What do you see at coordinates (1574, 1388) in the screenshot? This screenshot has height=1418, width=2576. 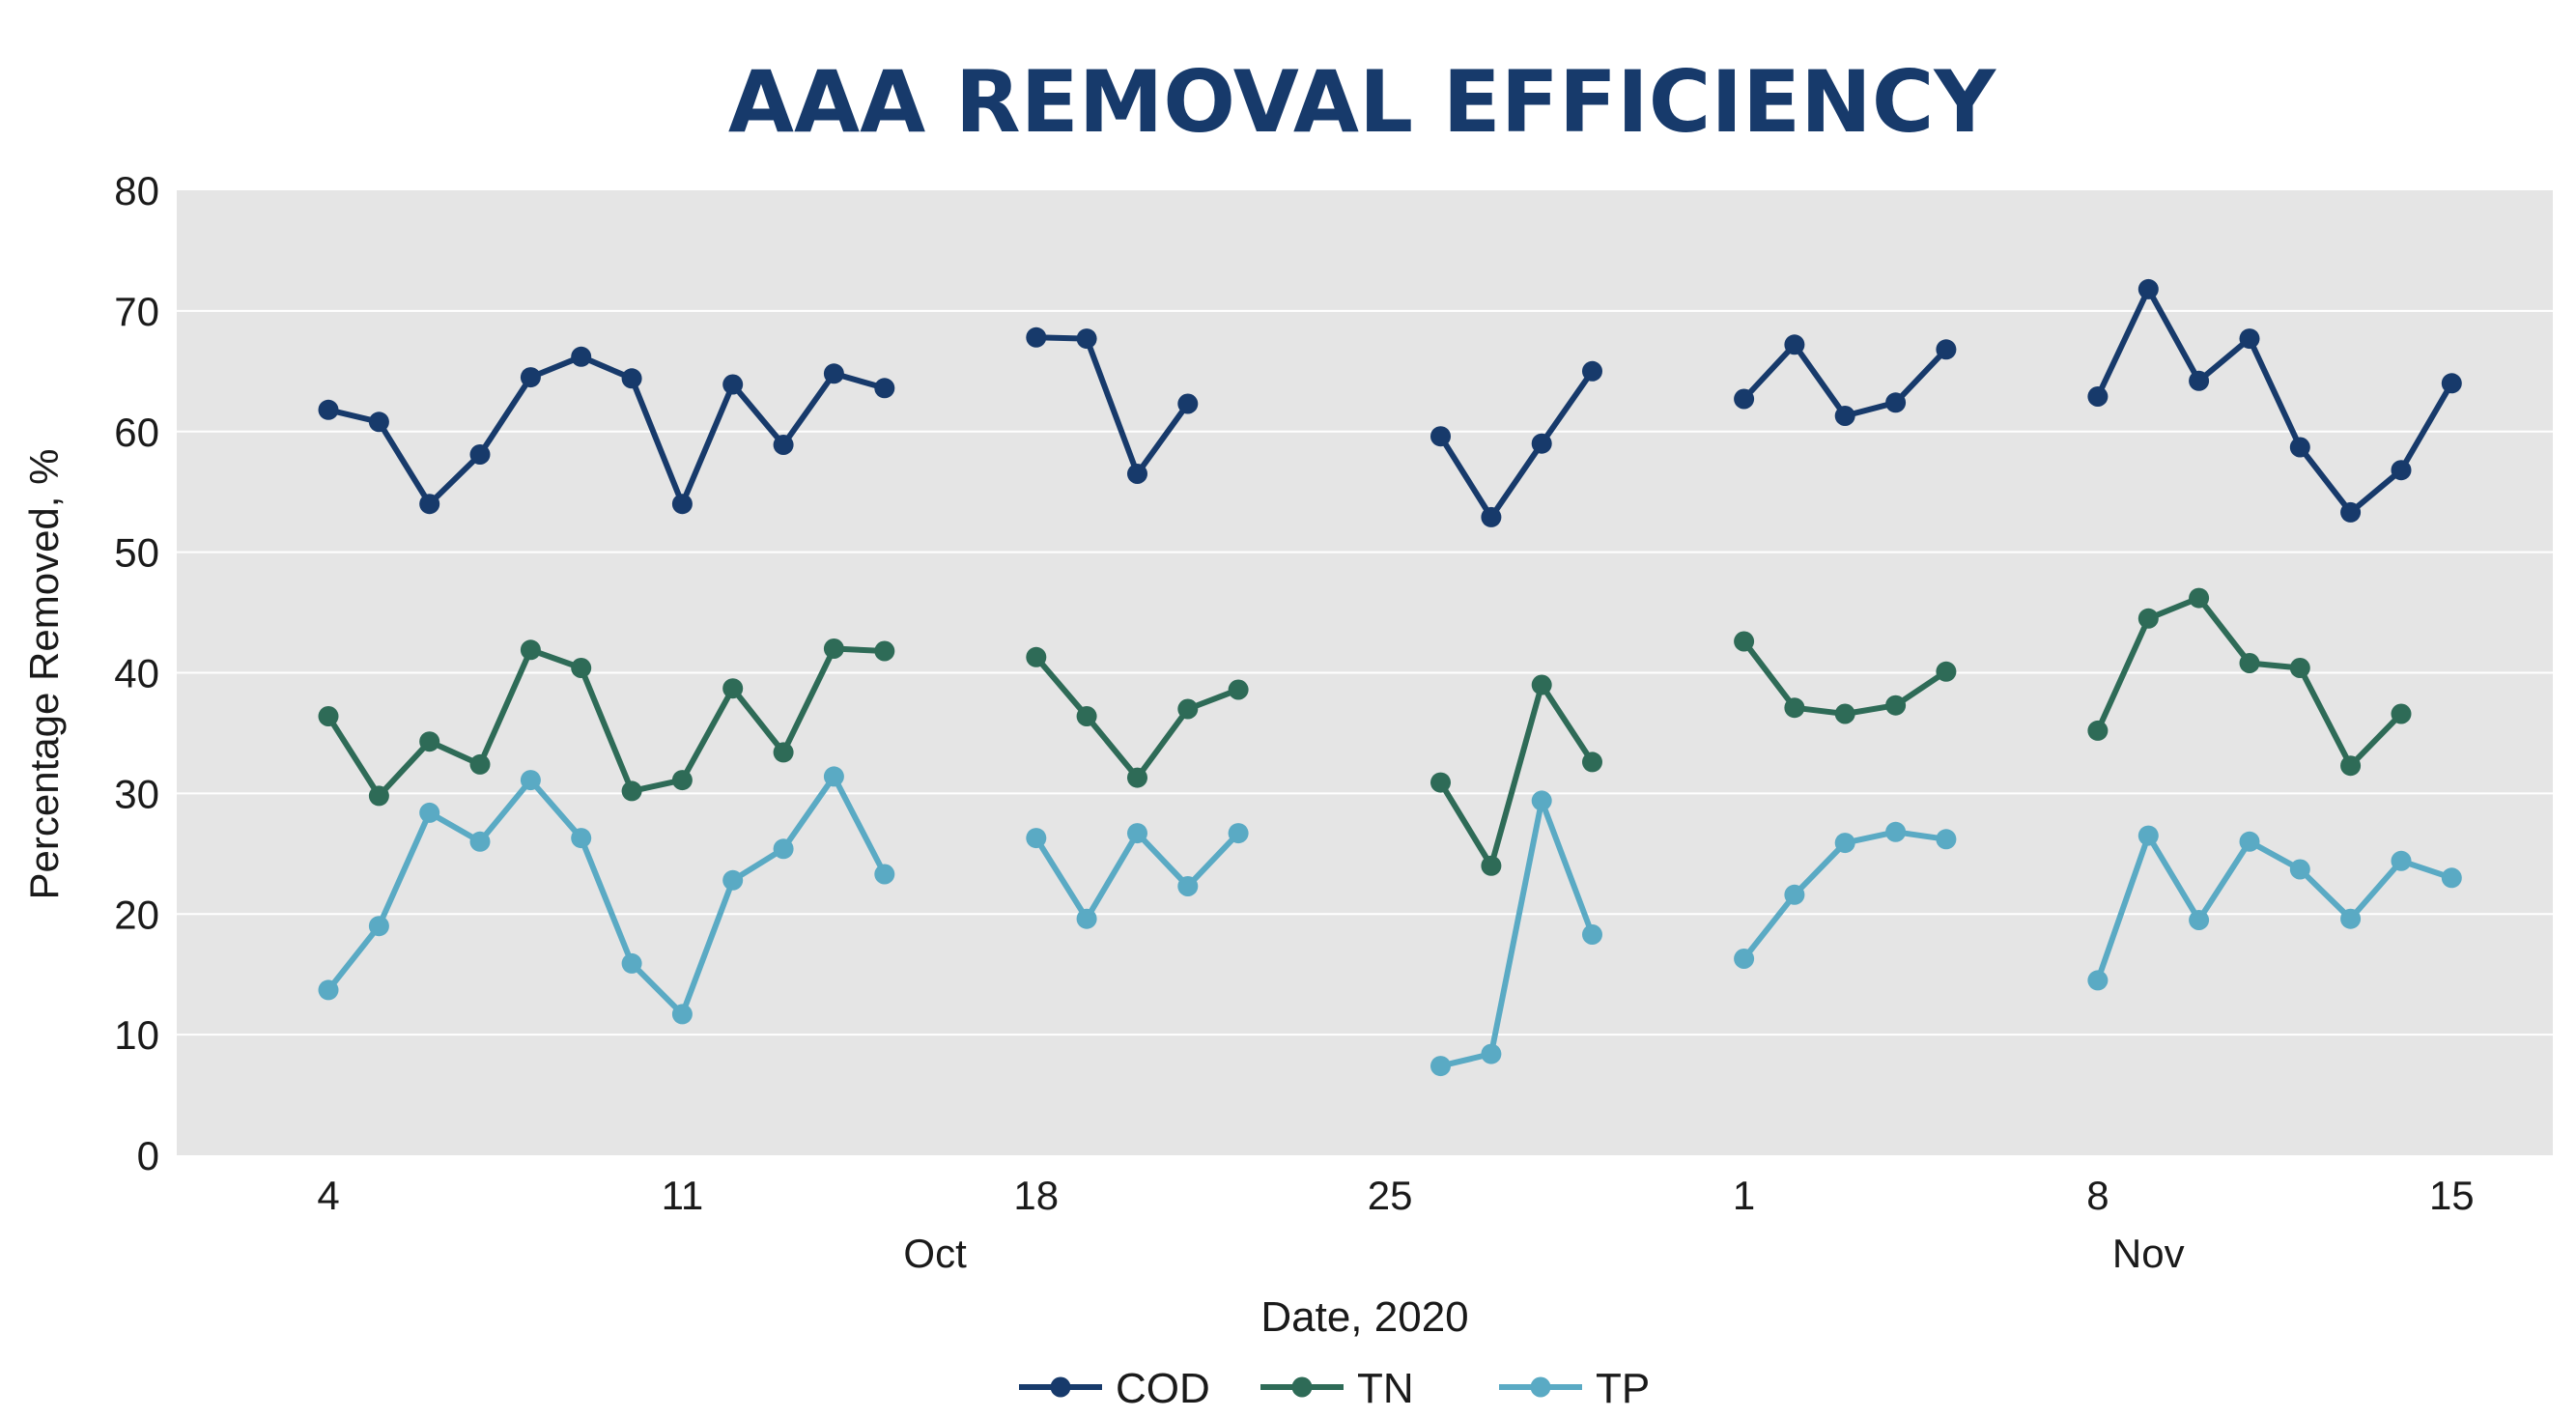 I see `legend-item-tp: TP` at bounding box center [1574, 1388].